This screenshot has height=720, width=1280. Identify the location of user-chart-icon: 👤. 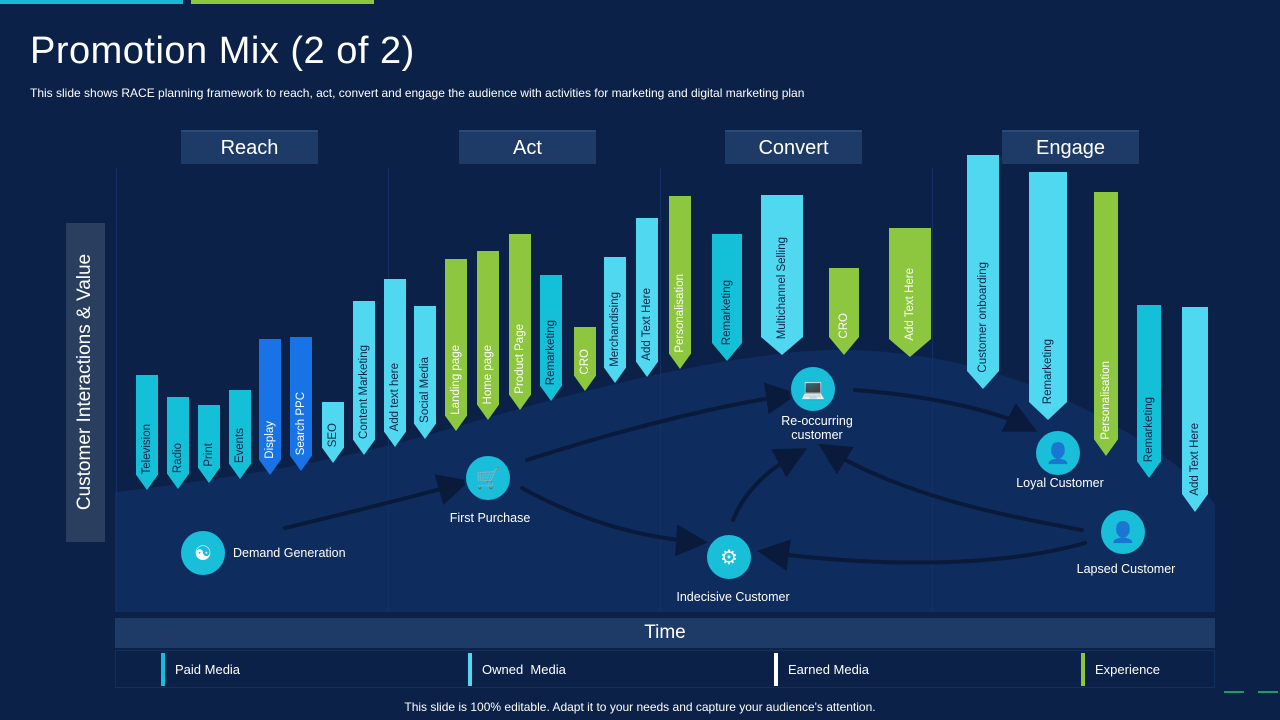
(1123, 532).